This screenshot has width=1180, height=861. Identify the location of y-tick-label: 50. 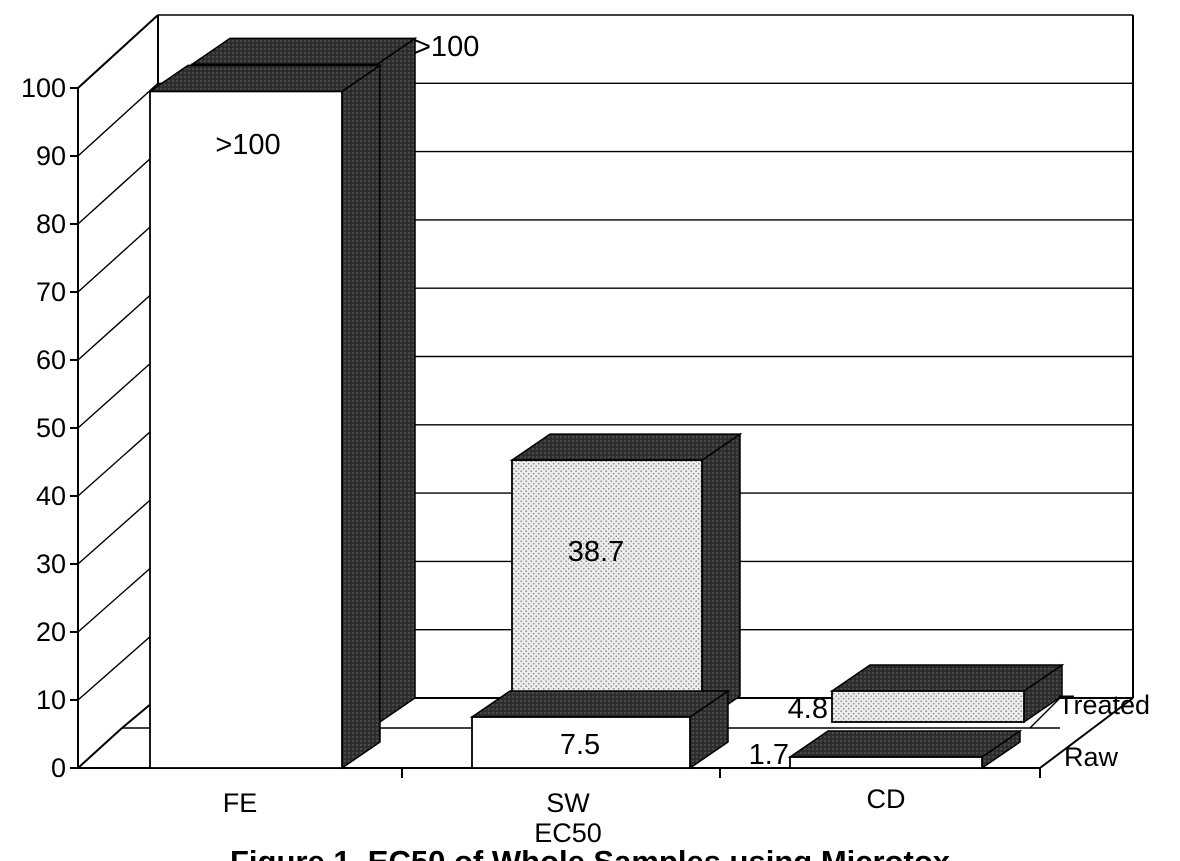
(51, 428).